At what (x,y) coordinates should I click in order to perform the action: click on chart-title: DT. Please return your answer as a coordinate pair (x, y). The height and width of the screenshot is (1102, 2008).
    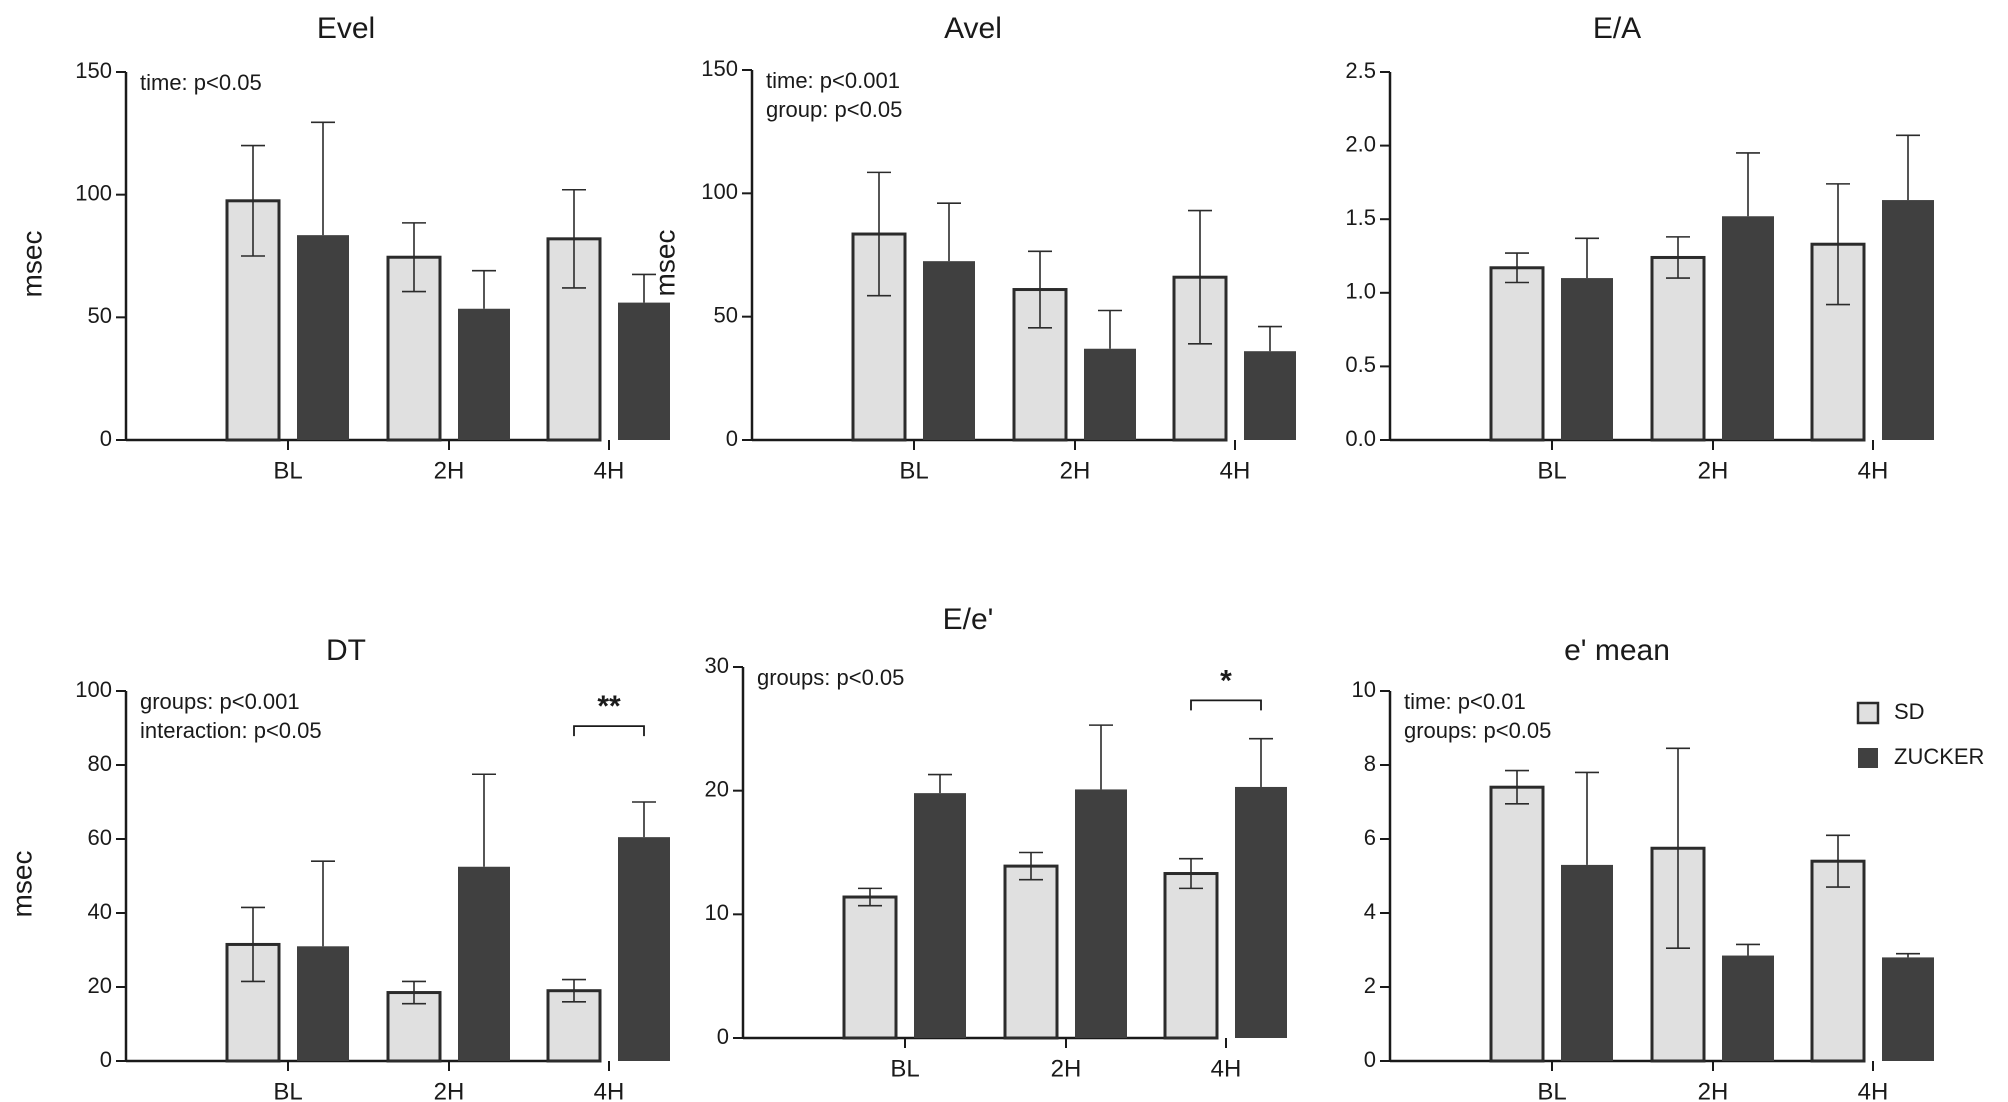
    Looking at the image, I should click on (346, 650).